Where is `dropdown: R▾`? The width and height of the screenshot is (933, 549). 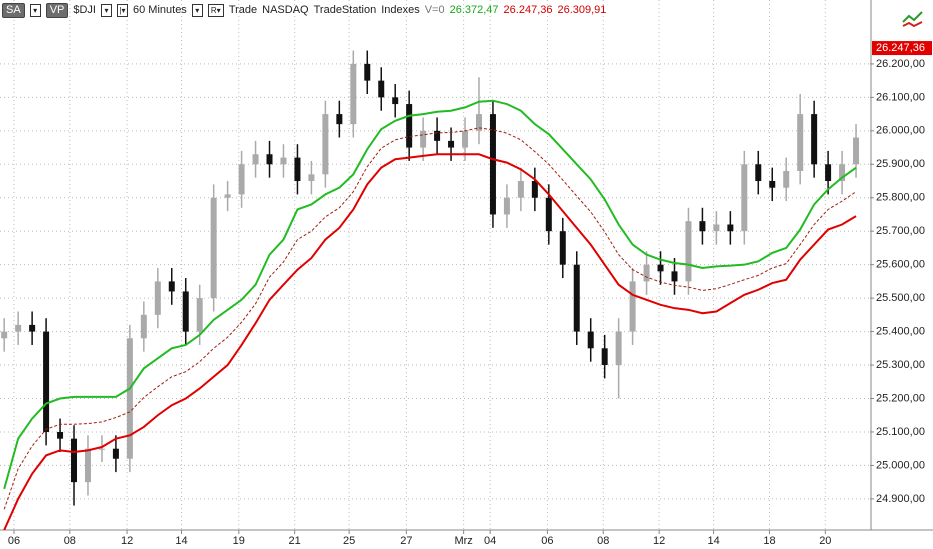
dropdown: R▾ is located at coordinates (215, 10).